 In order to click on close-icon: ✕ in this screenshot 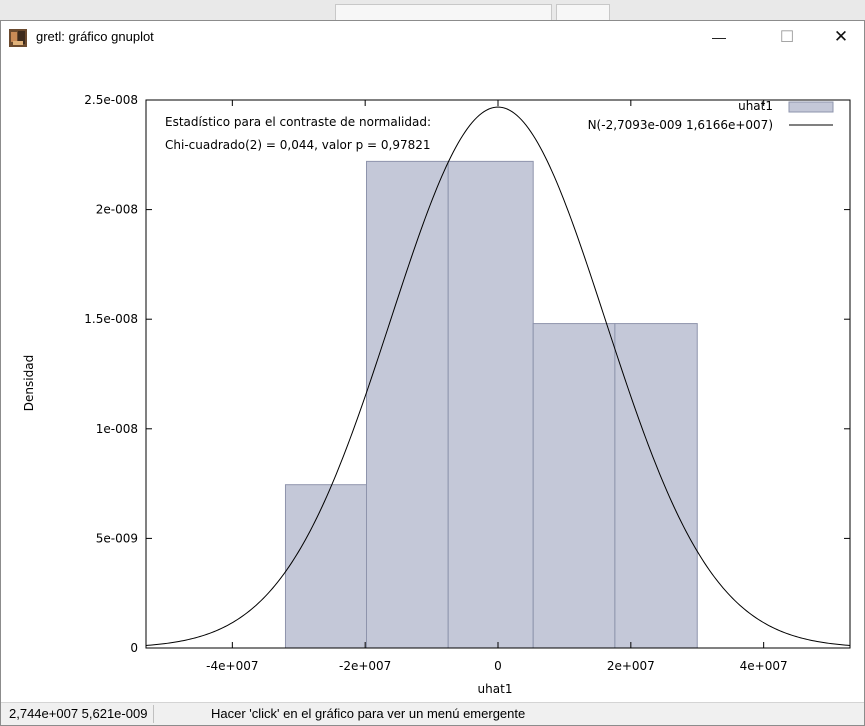, I will do `click(841, 36)`.